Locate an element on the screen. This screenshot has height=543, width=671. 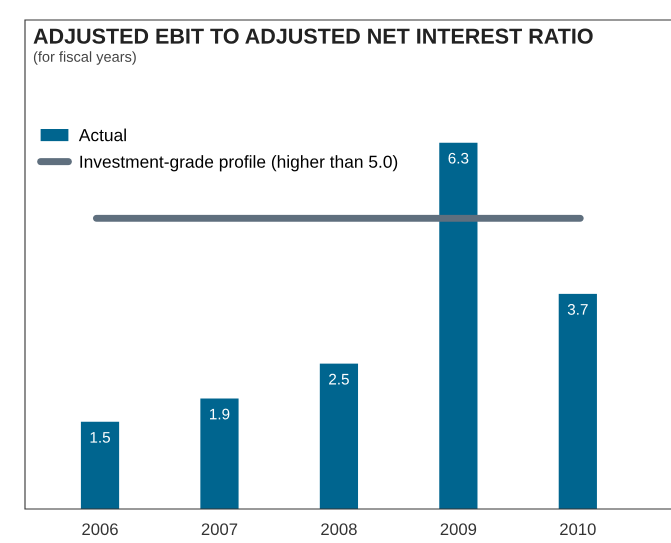
legend-label: Actual is located at coordinates (102, 135).